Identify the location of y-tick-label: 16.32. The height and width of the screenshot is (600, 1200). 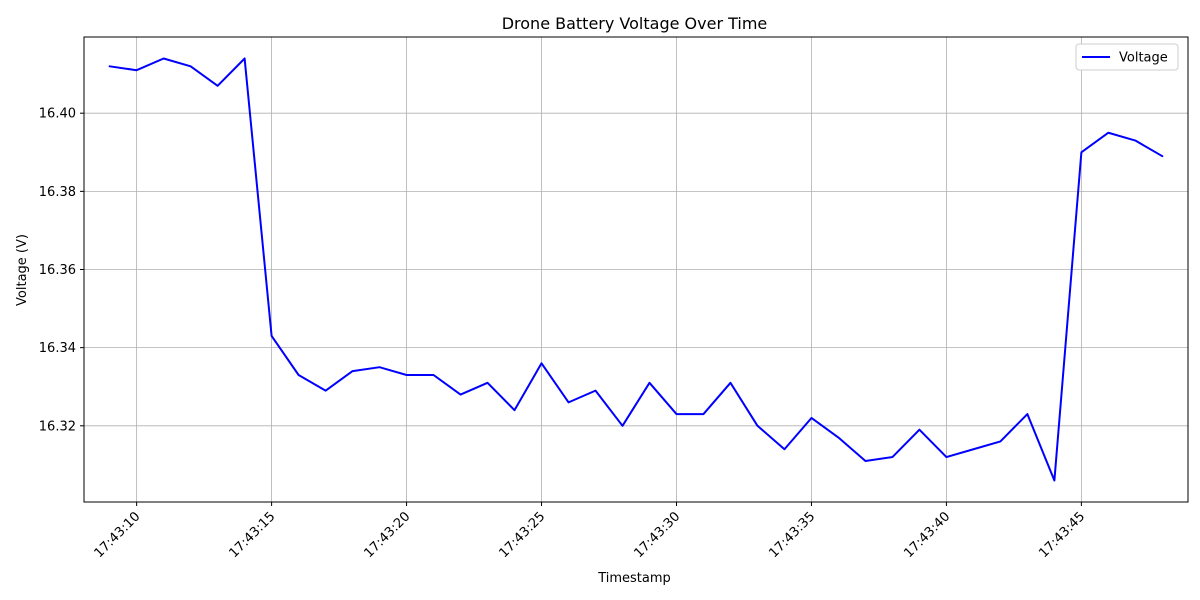
(57, 426).